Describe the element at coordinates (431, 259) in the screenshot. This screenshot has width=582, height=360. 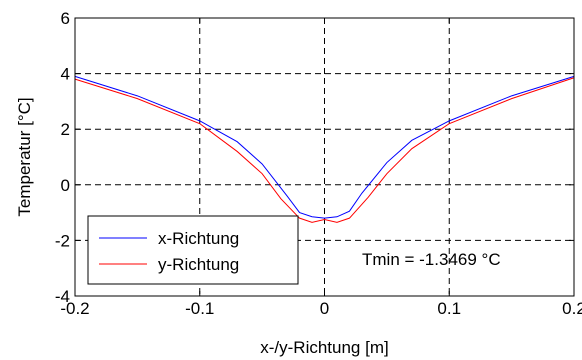
I see `tmin-annotation: Tmin = -1.3469 °C` at that location.